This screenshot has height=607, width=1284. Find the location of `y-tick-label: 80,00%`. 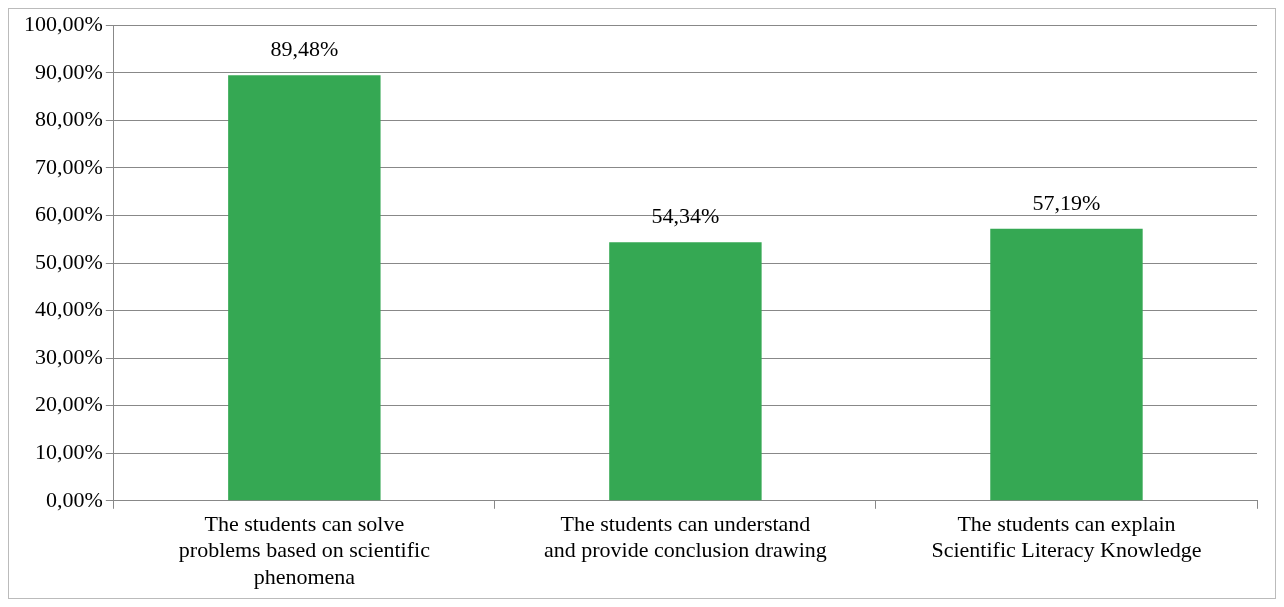

y-tick-label: 80,00% is located at coordinates (69, 119).